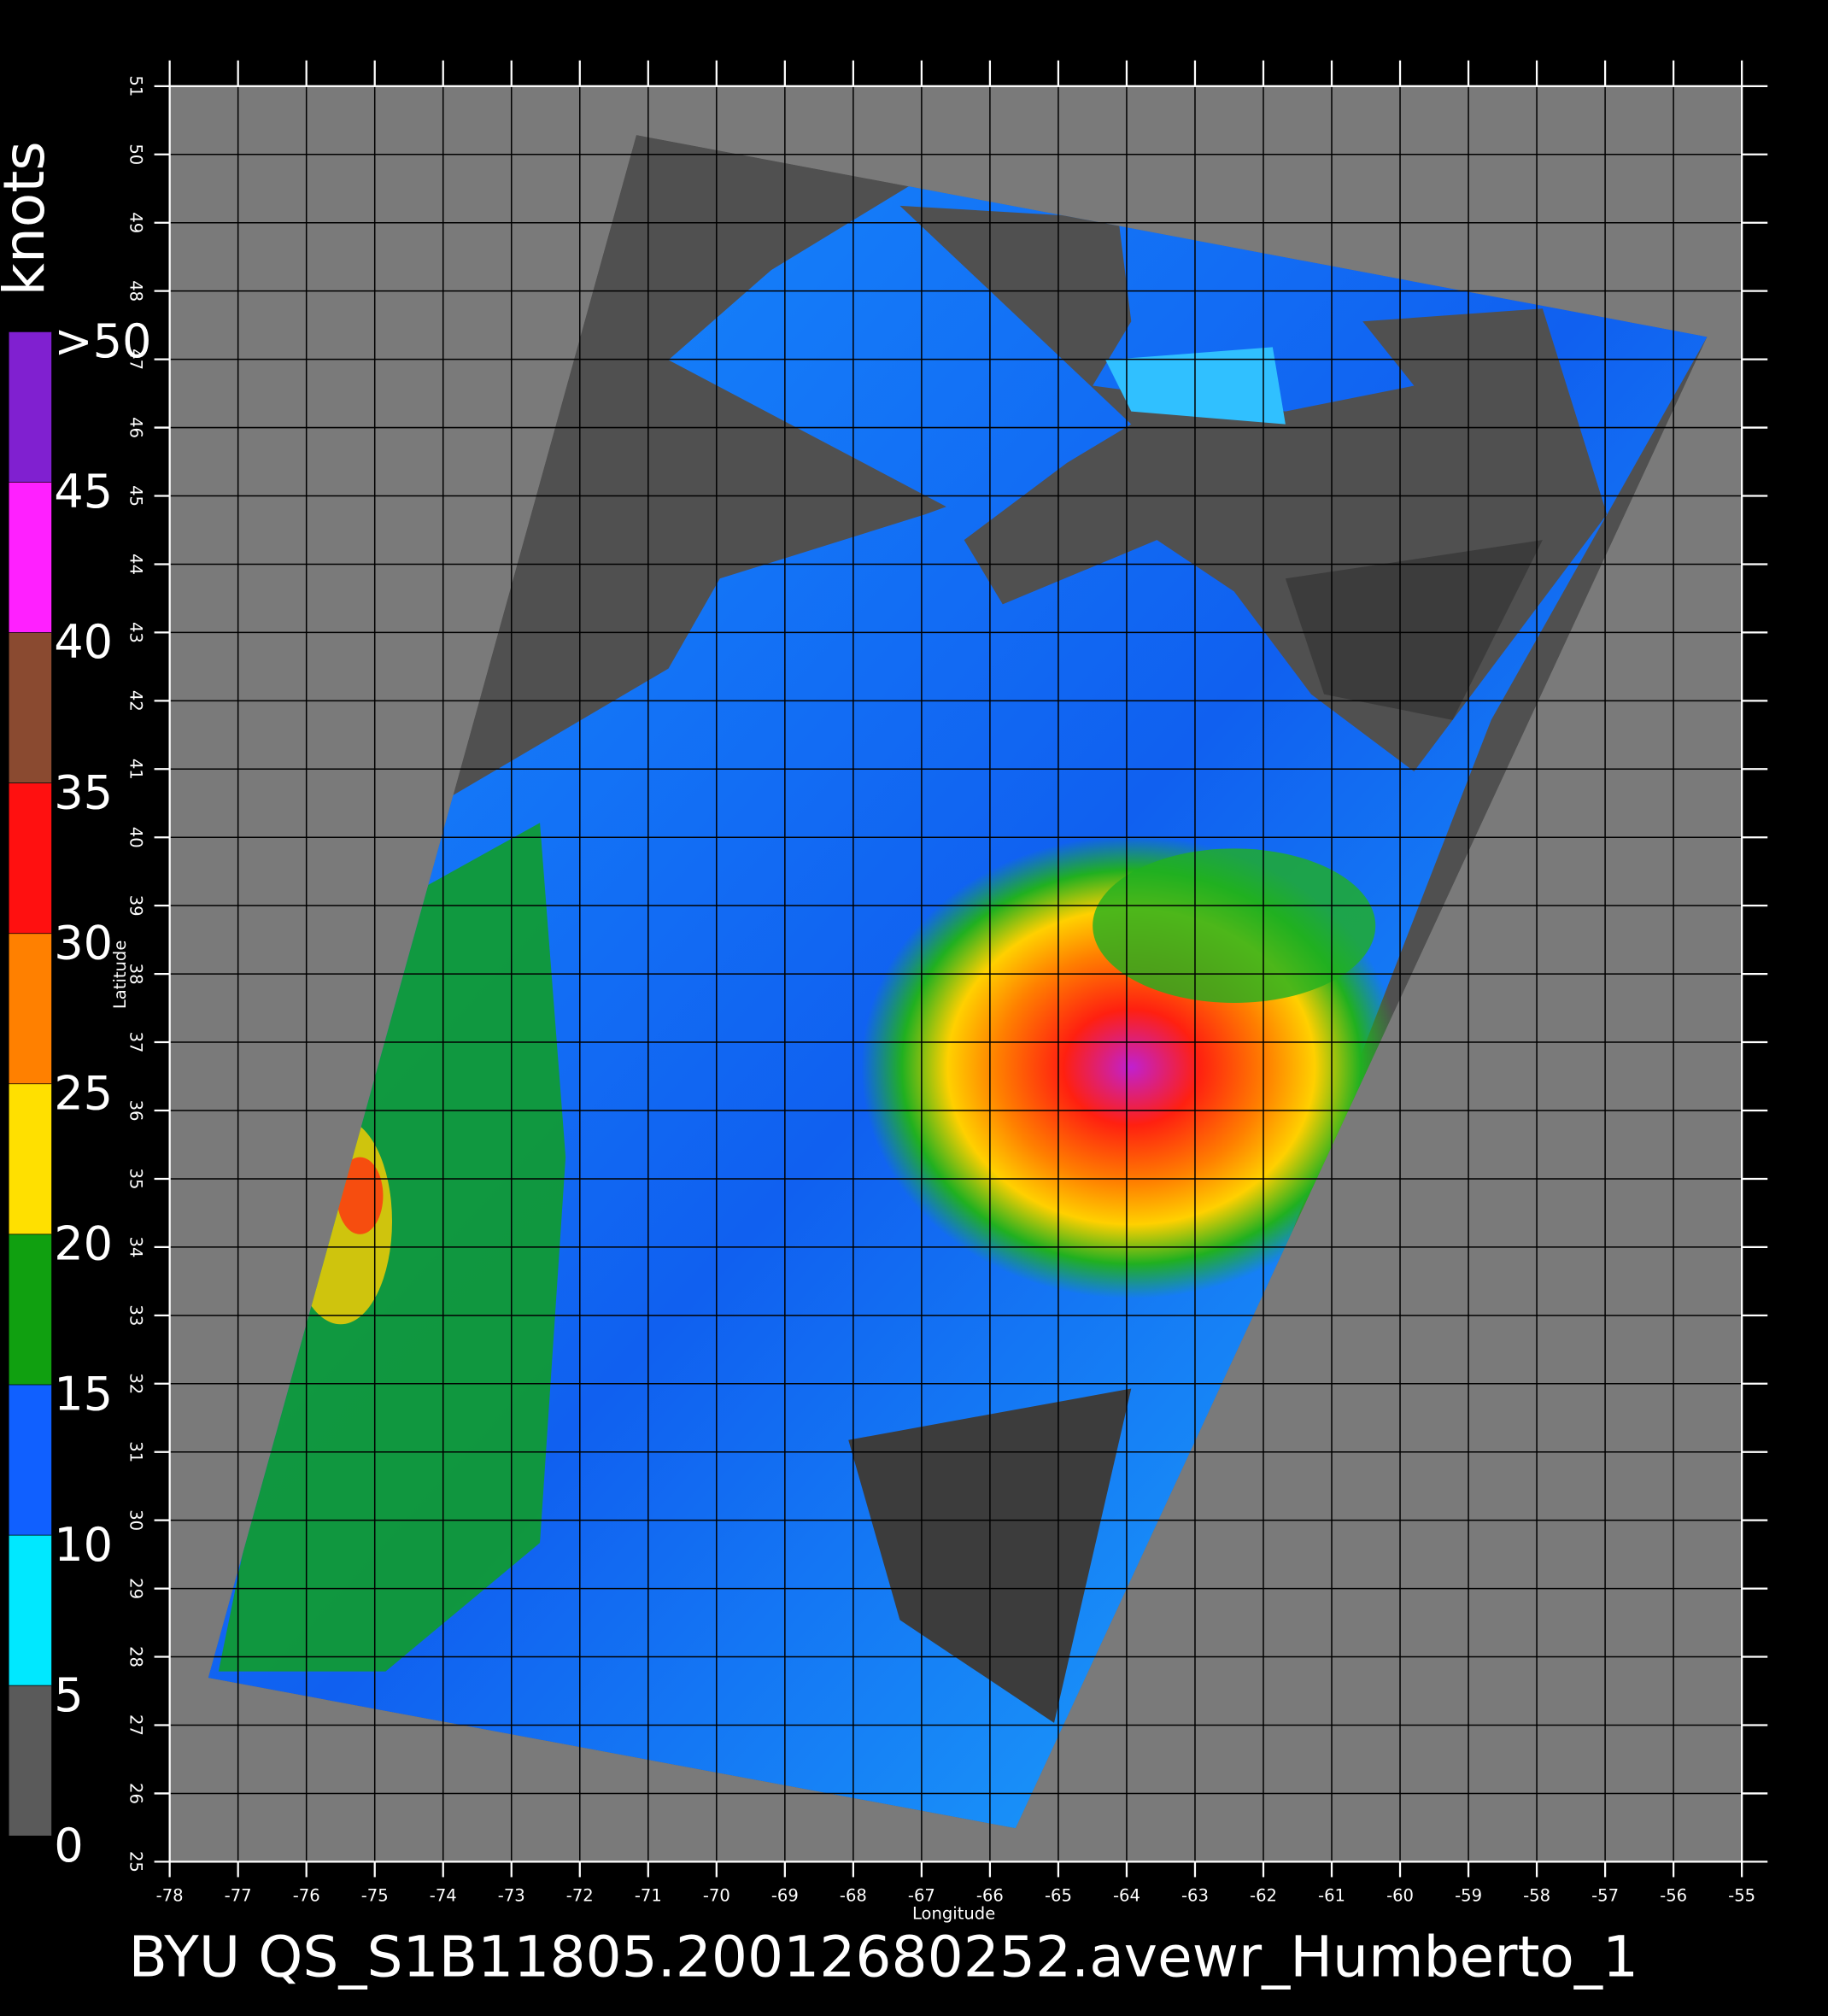  Describe the element at coordinates (136, 701) in the screenshot. I see `y-tick-label: 42` at that location.